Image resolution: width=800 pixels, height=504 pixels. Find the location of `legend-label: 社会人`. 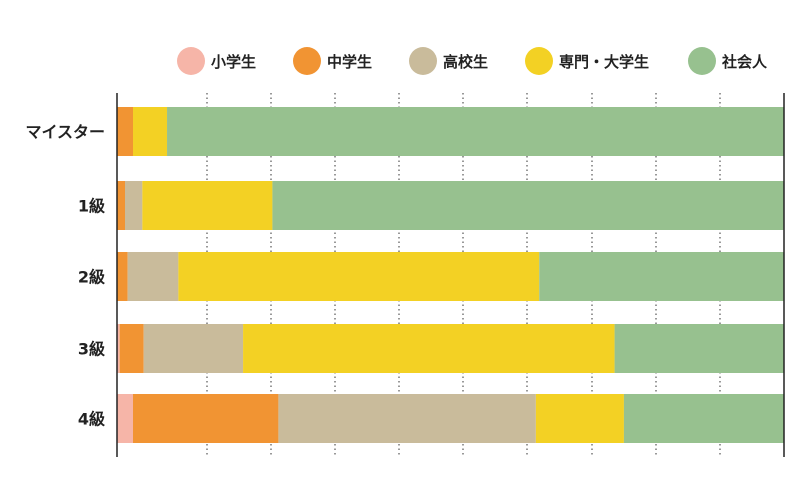

legend-label: 社会人 is located at coordinates (744, 62).